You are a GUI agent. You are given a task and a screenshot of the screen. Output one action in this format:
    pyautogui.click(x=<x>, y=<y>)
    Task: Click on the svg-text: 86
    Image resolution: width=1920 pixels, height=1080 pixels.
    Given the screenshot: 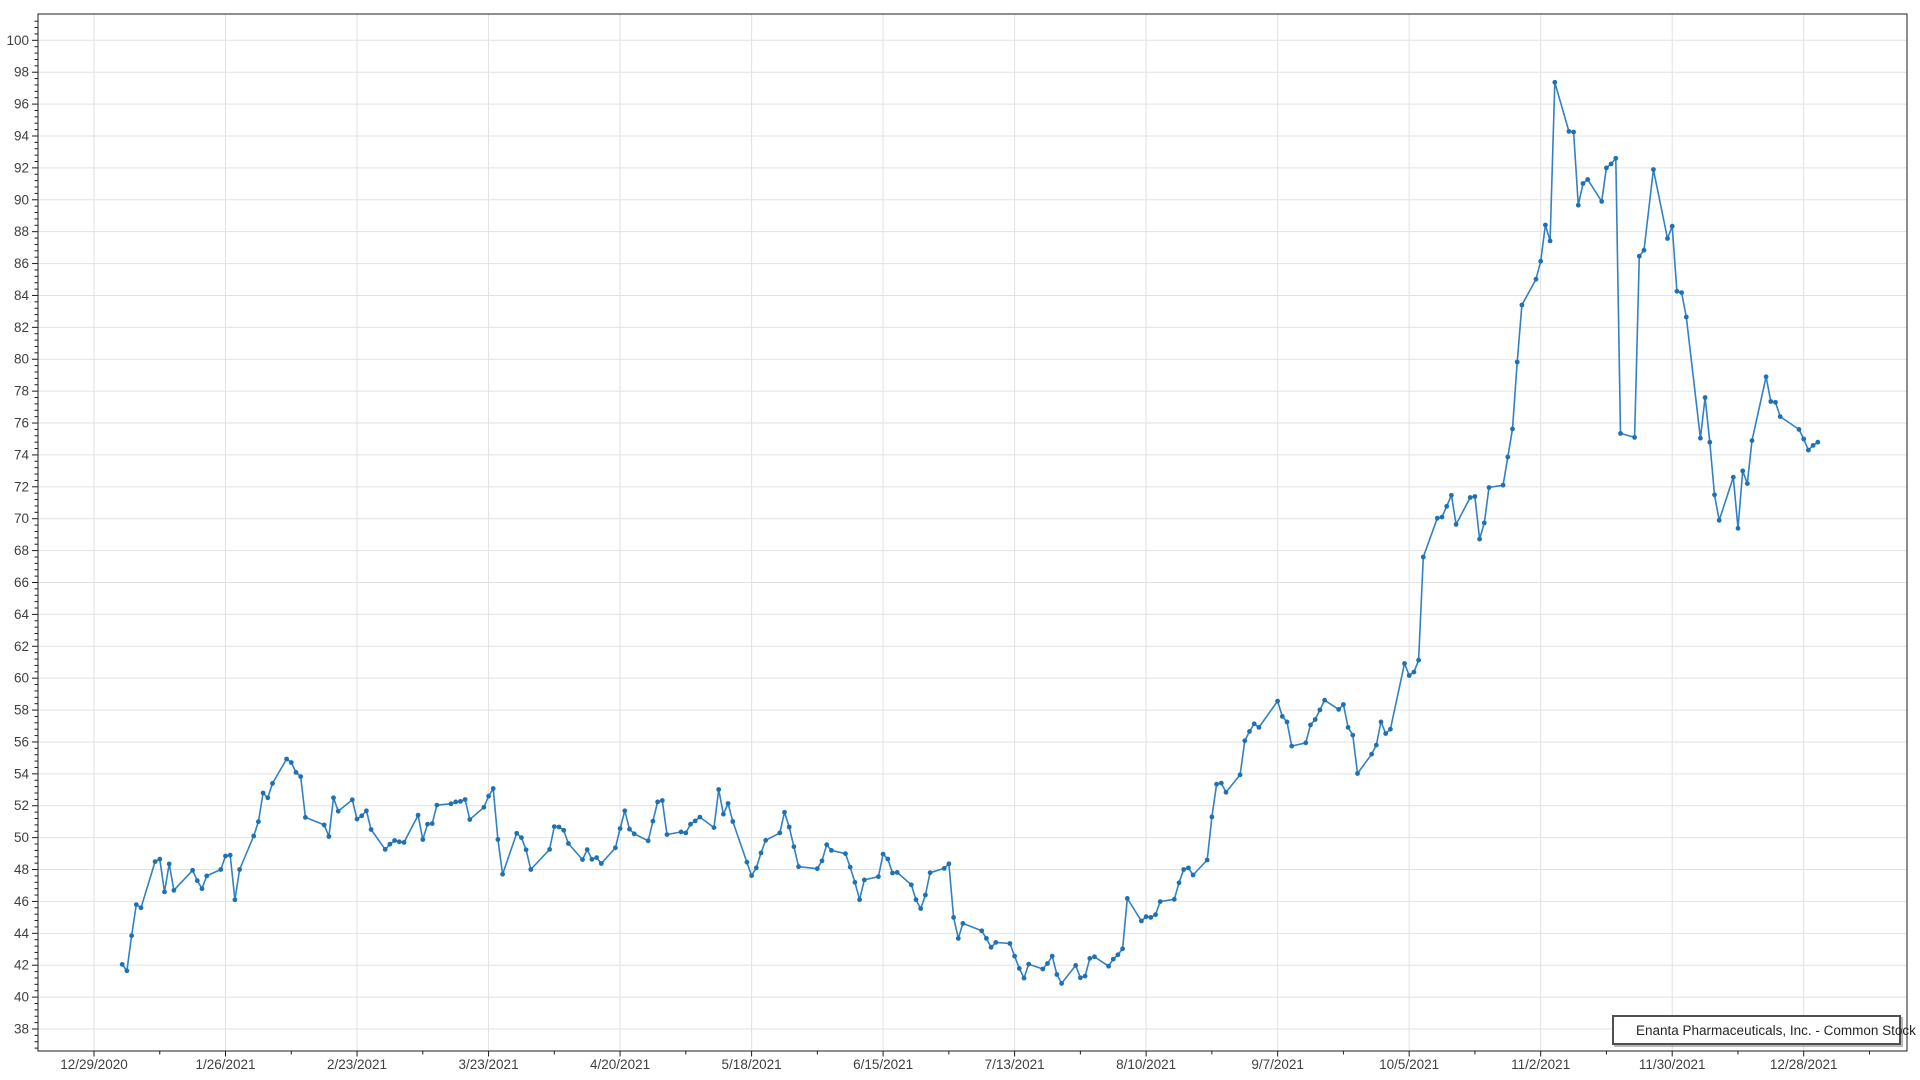 What is the action you would take?
    pyautogui.click(x=21, y=263)
    